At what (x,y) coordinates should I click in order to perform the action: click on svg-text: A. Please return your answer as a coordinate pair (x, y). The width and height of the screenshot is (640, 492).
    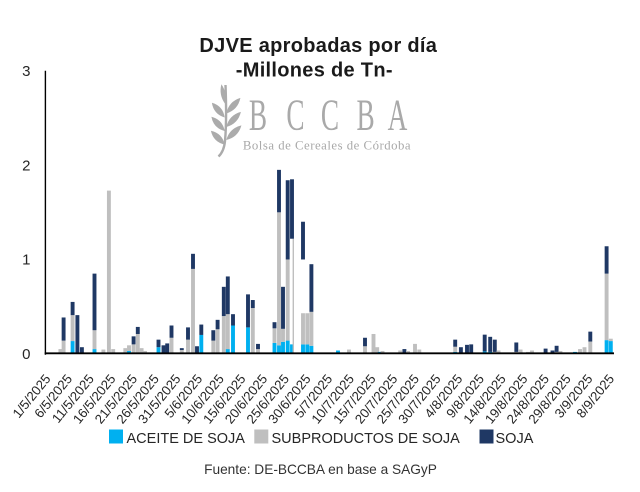
    Looking at the image, I should click on (398, 114).